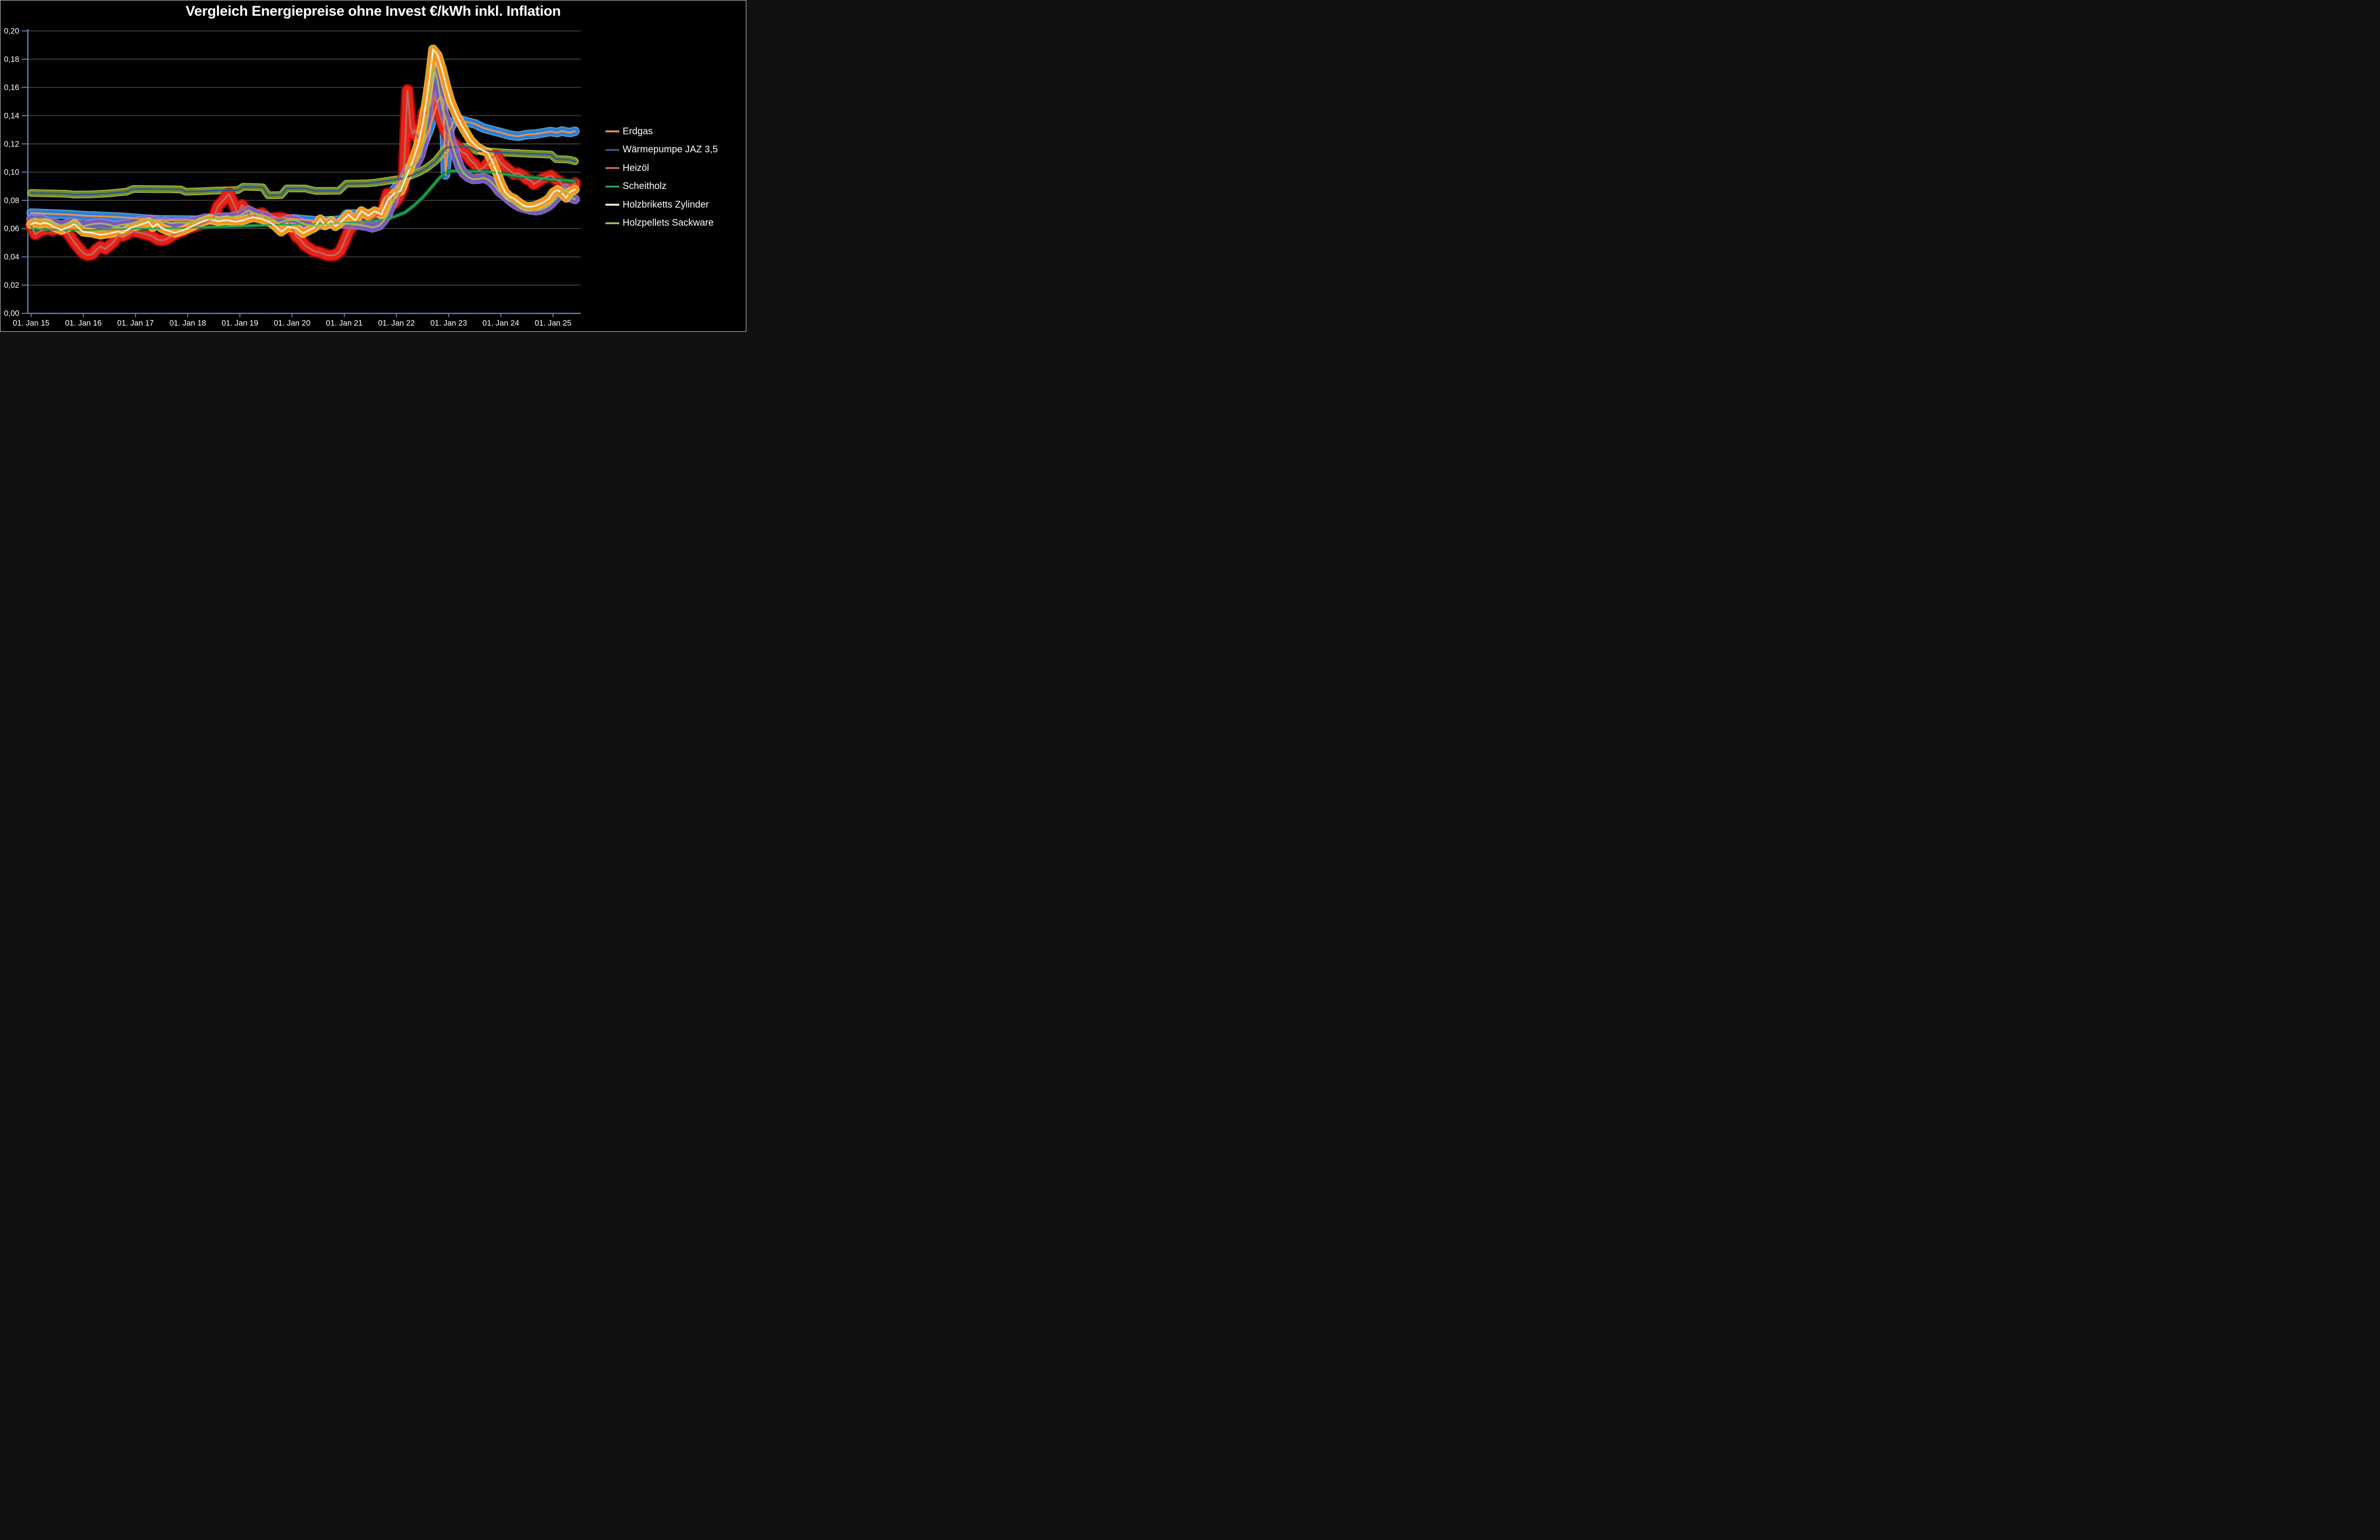 This screenshot has width=2380, height=1540. What do you see at coordinates (11, 116) in the screenshot?
I see `y-axis-label: 0,14` at bounding box center [11, 116].